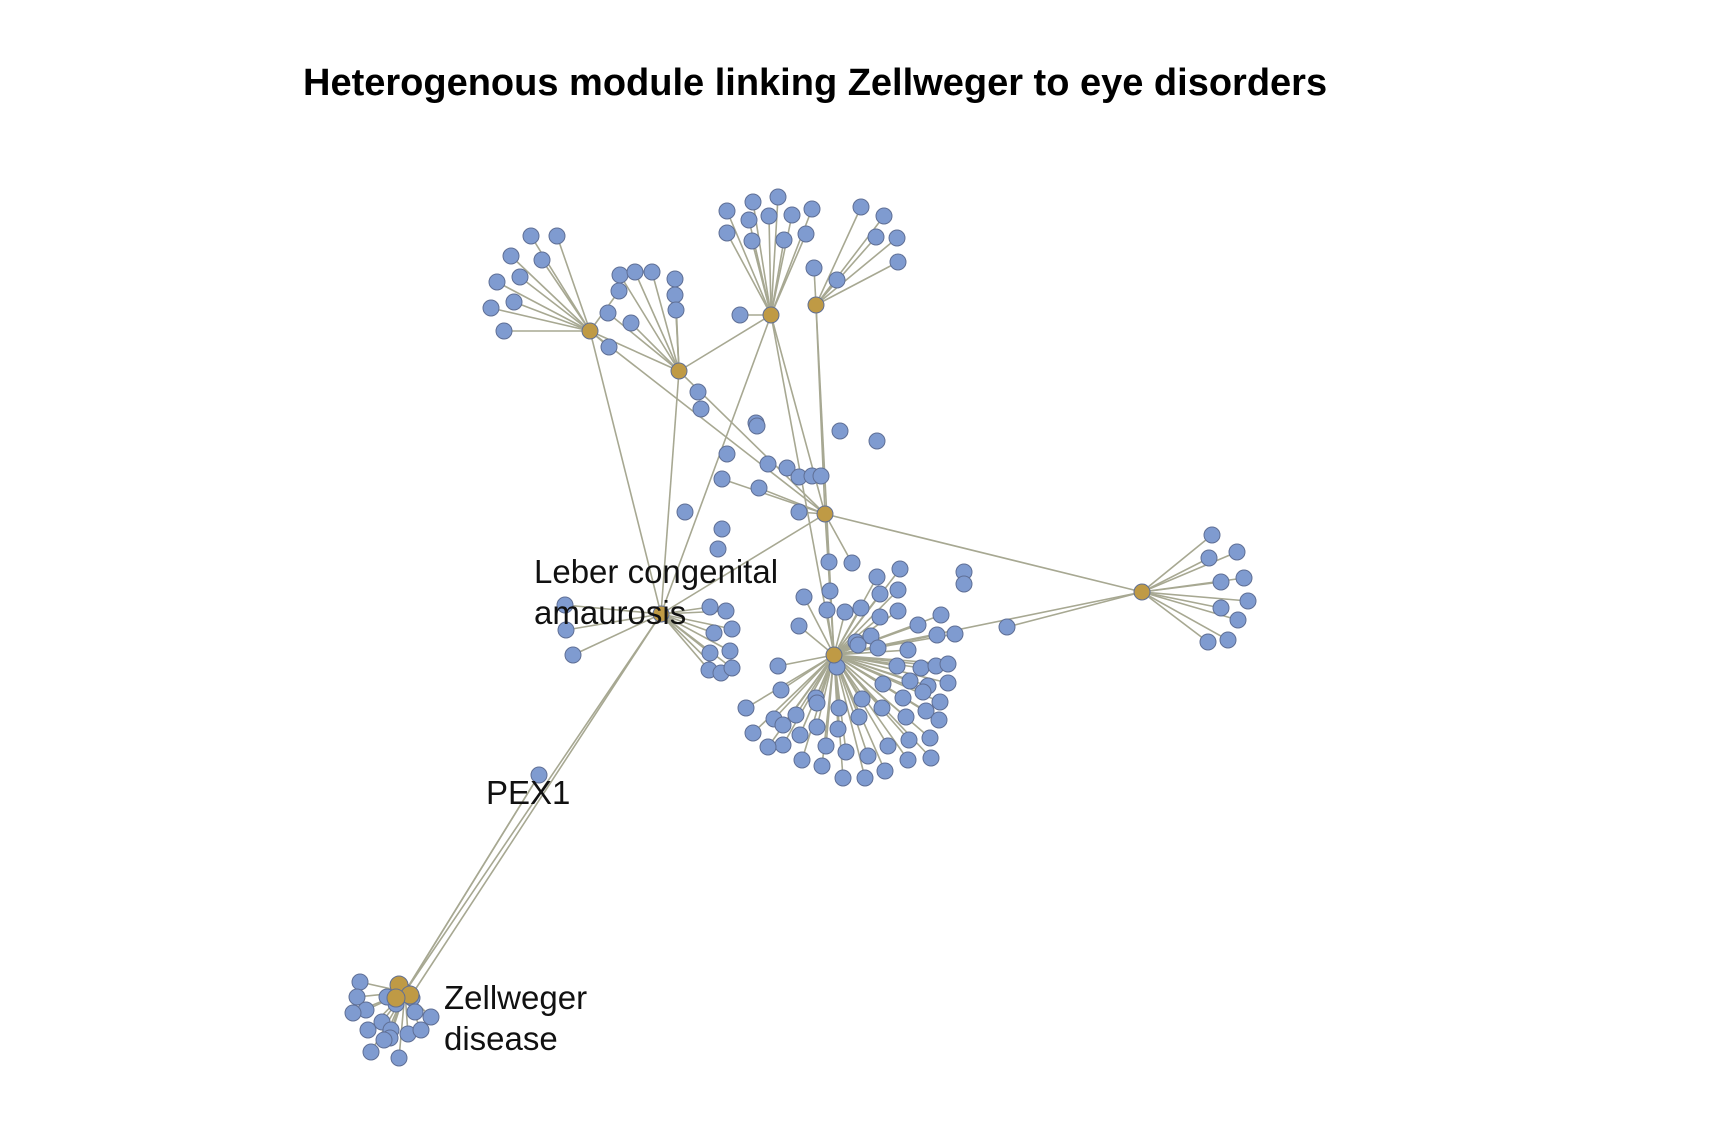 This screenshot has height=1134, width=1716. I want to click on zellweger-label-line2: disease, so click(501, 1038).